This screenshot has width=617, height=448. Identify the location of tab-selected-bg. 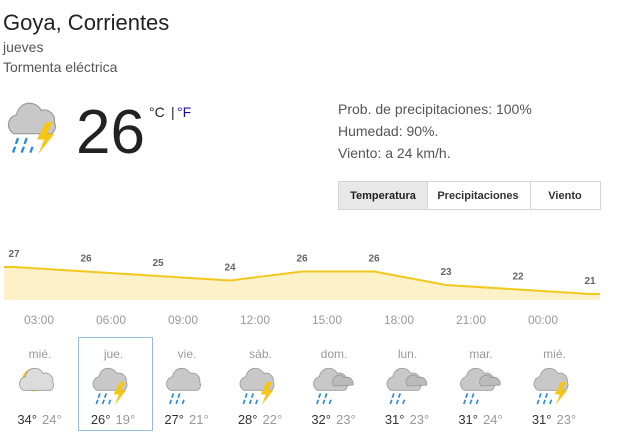
(383, 195).